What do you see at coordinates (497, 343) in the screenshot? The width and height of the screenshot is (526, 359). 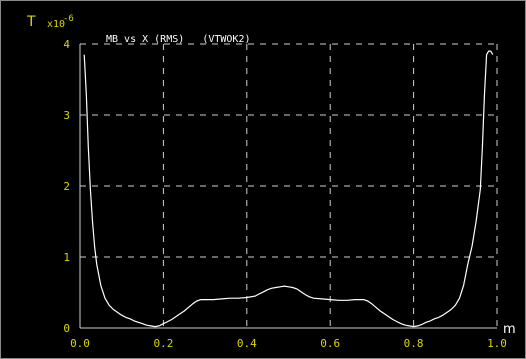 I see `x-tick-label: 1.0` at bounding box center [497, 343].